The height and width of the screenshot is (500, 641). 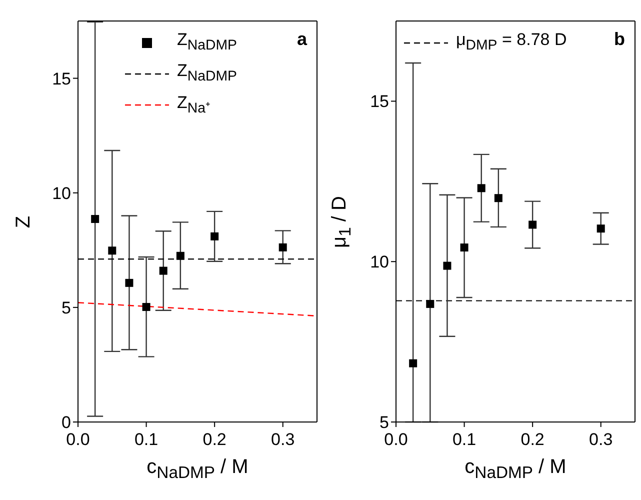 I want to click on legend-label: Z$_{Na⁺}$, so click(x=193, y=105).